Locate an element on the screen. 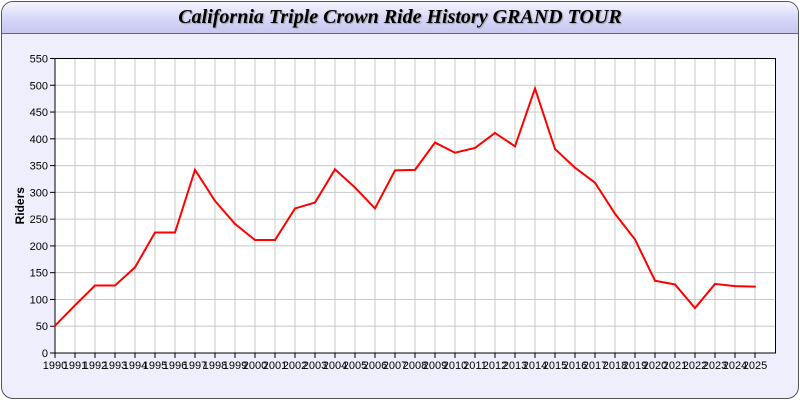  y-axis-label: Riders is located at coordinates (20, 206).